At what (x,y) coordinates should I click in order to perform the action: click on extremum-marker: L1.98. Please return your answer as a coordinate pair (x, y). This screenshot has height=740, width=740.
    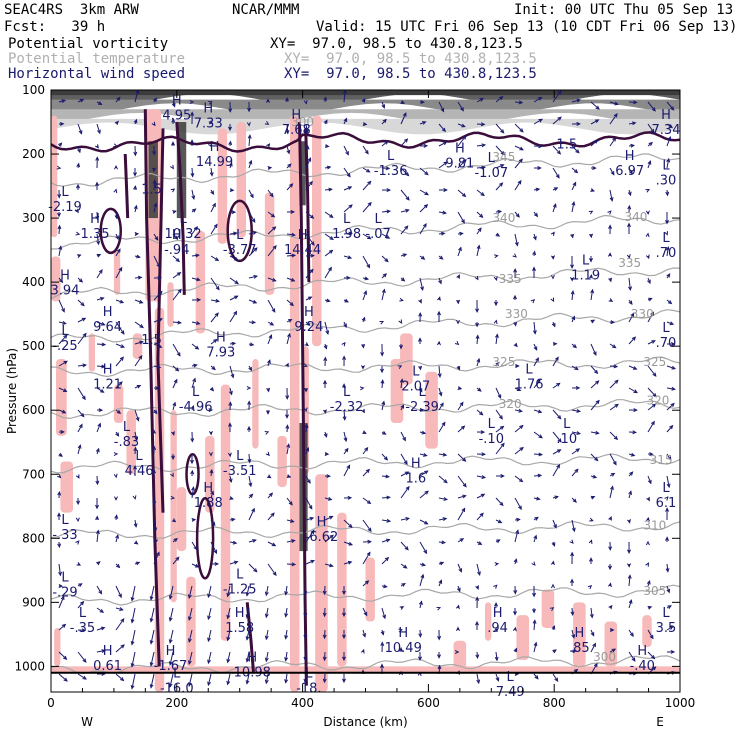
    Looking at the image, I should click on (346, 227).